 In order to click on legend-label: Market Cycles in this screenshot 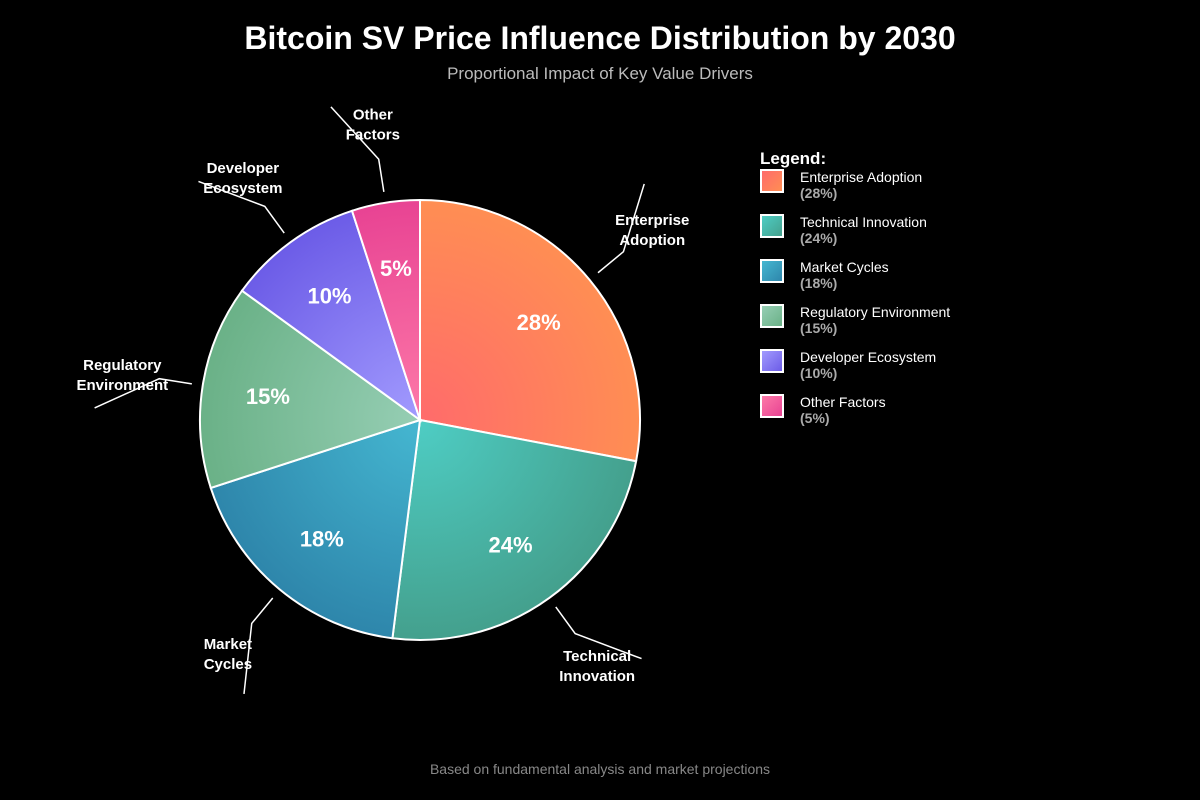, I will do `click(844, 267)`.